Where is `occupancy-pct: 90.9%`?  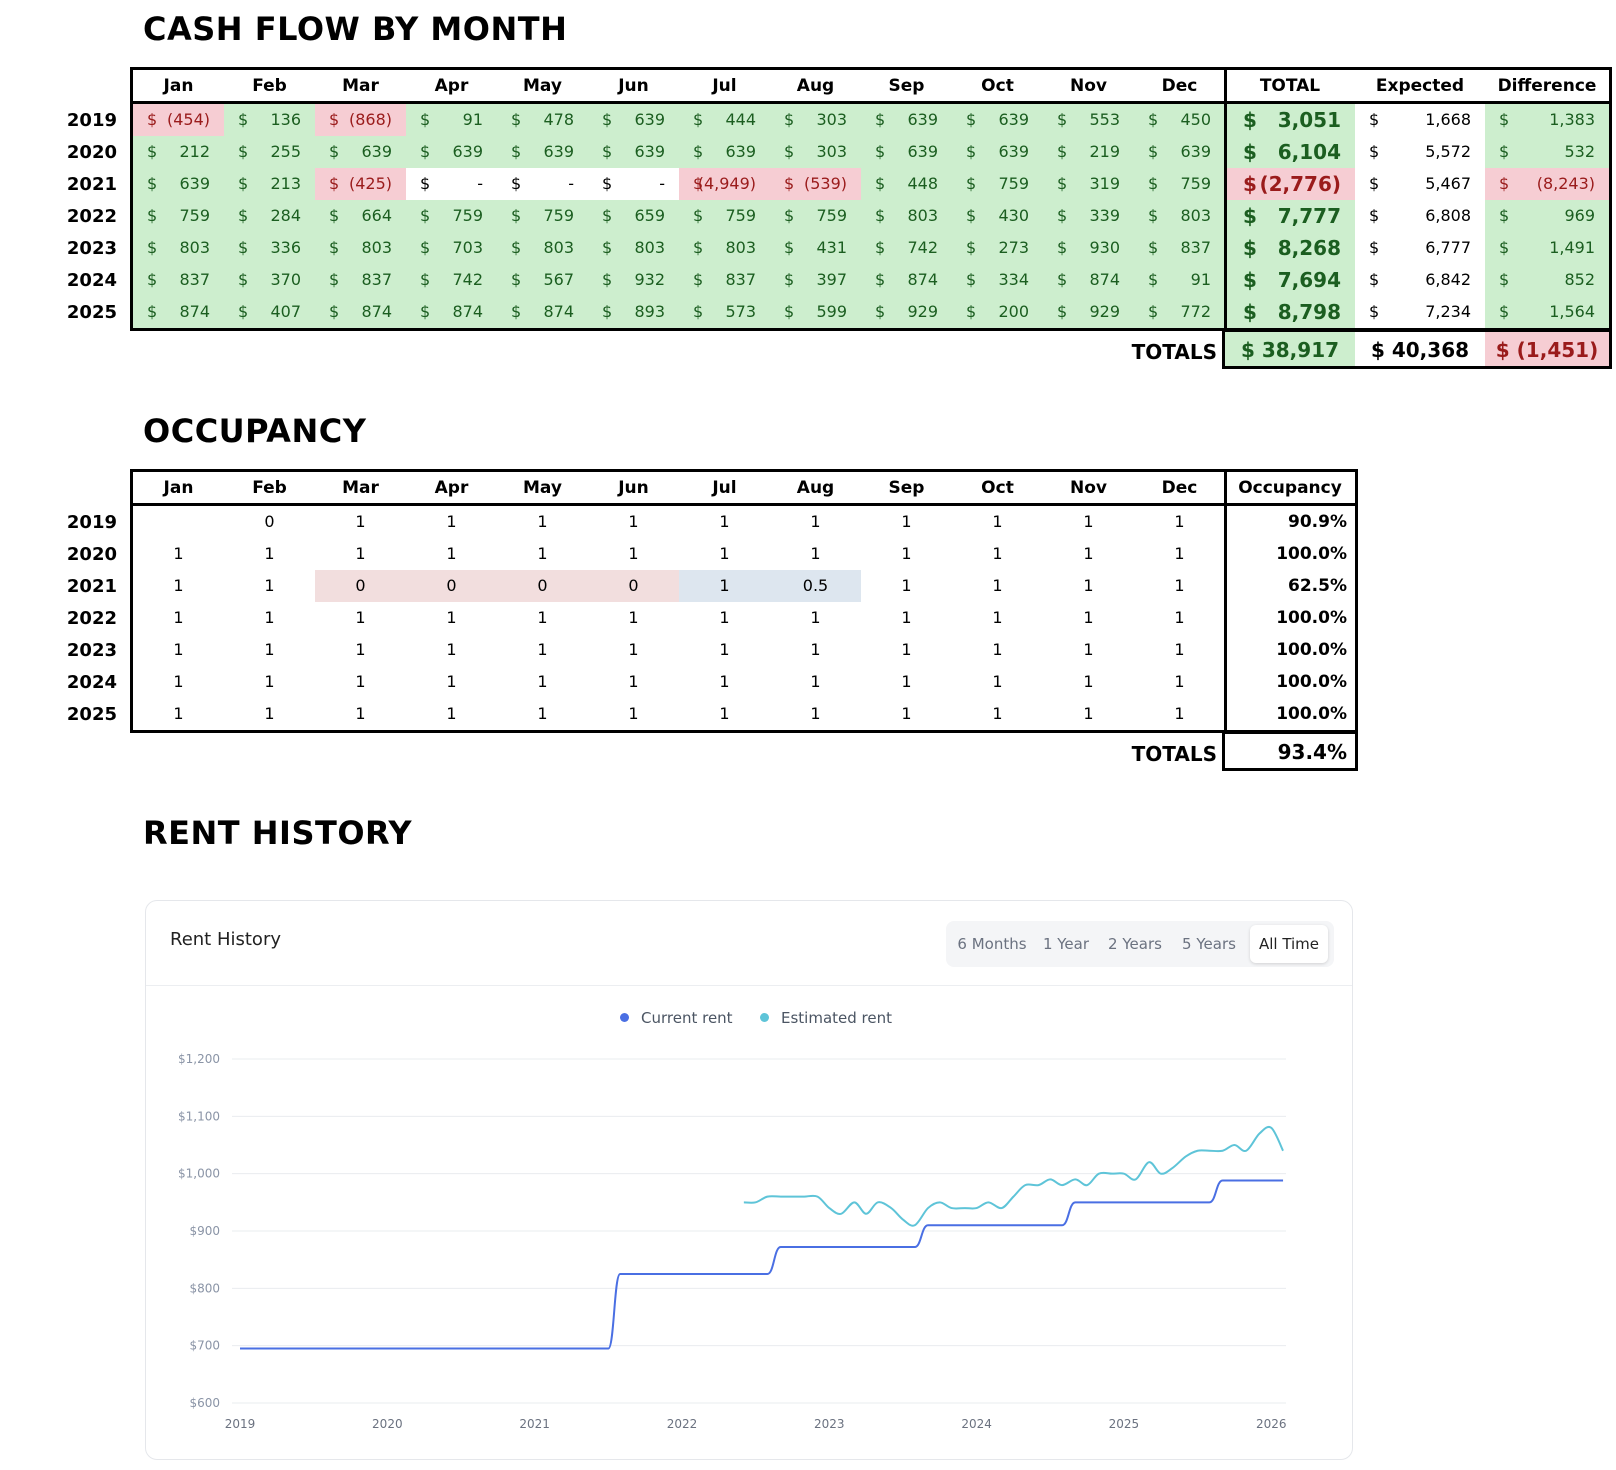
occupancy-pct: 90.9% is located at coordinates (1317, 522).